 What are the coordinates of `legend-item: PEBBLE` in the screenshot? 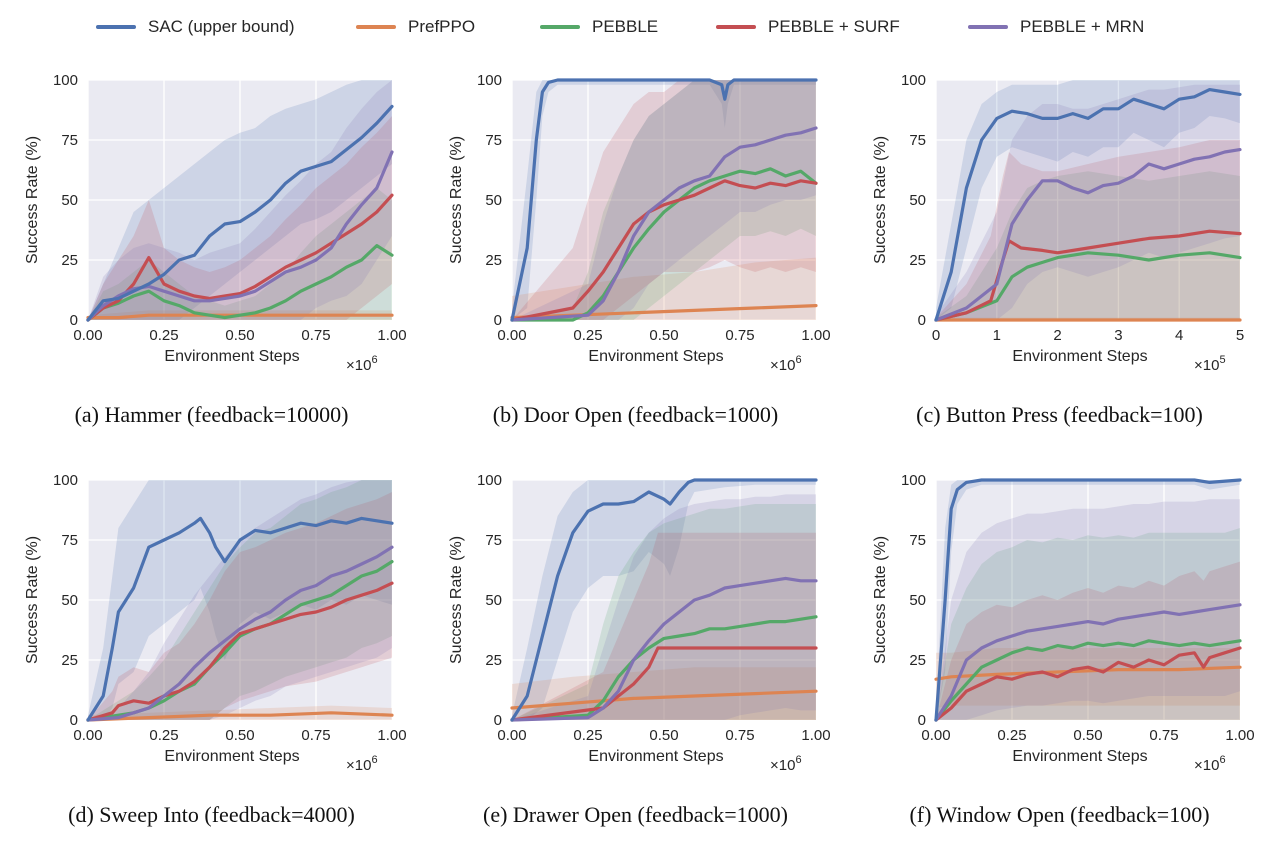 It's located at (599, 27).